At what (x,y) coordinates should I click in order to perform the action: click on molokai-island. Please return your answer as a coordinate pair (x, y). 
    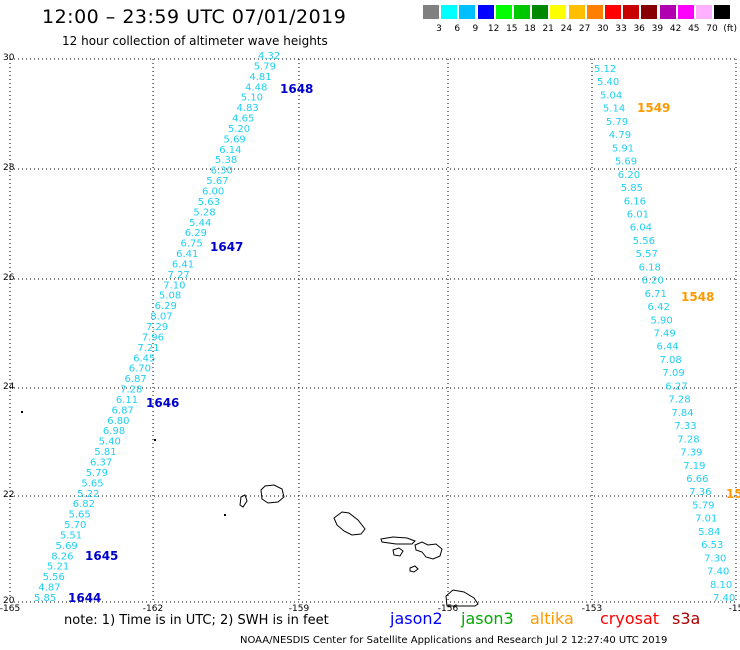
    Looking at the image, I should click on (398, 540).